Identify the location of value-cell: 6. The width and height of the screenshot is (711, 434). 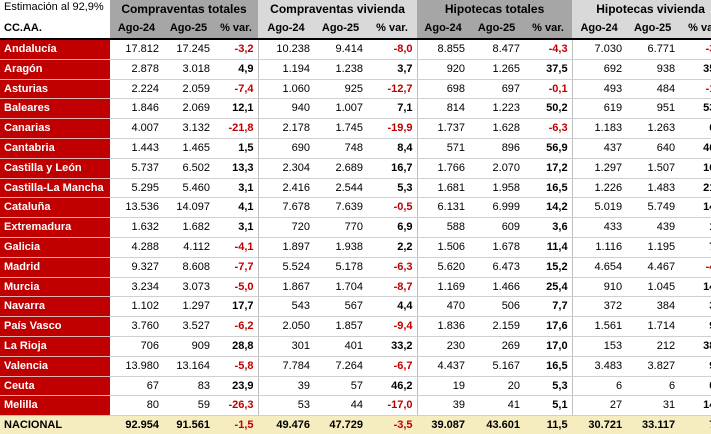
(599, 386).